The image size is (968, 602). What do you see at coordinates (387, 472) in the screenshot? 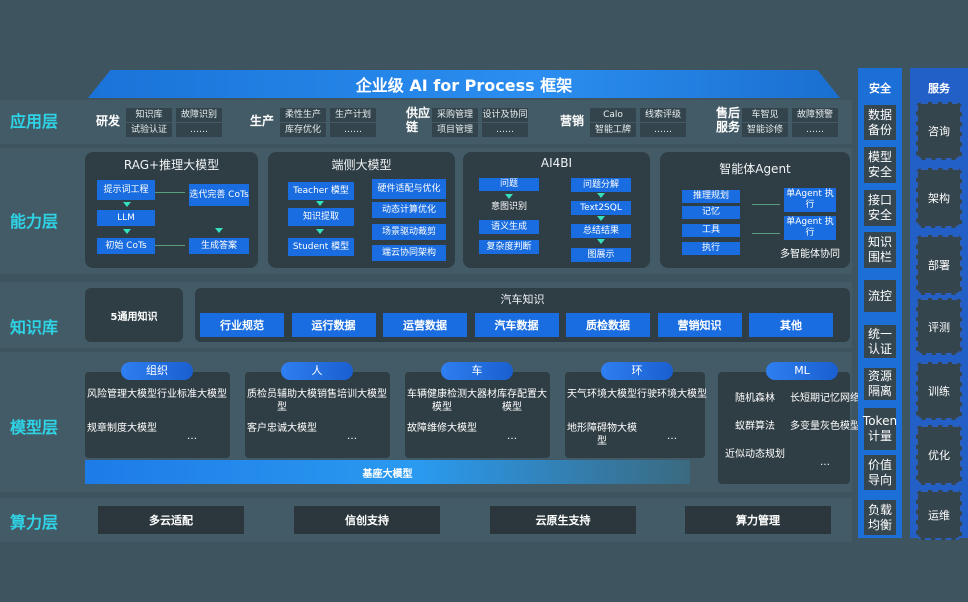
I see `base-model-bar: 基座大模型` at bounding box center [387, 472].